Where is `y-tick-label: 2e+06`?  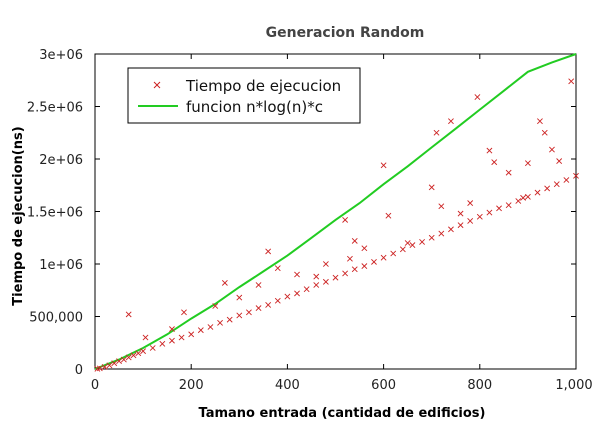
y-tick-label: 2e+06 is located at coordinates (61, 160).